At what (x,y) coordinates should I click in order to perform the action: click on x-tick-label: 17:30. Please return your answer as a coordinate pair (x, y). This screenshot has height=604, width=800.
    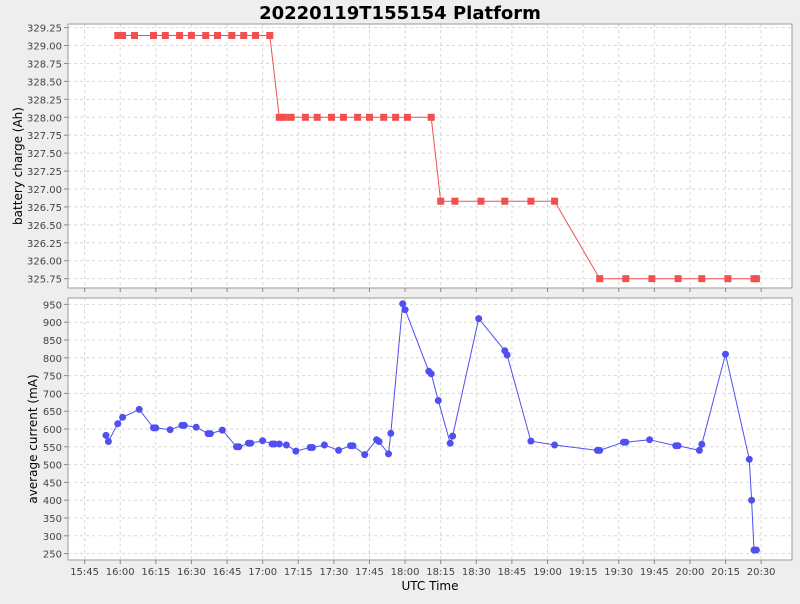
    Looking at the image, I should click on (333, 572).